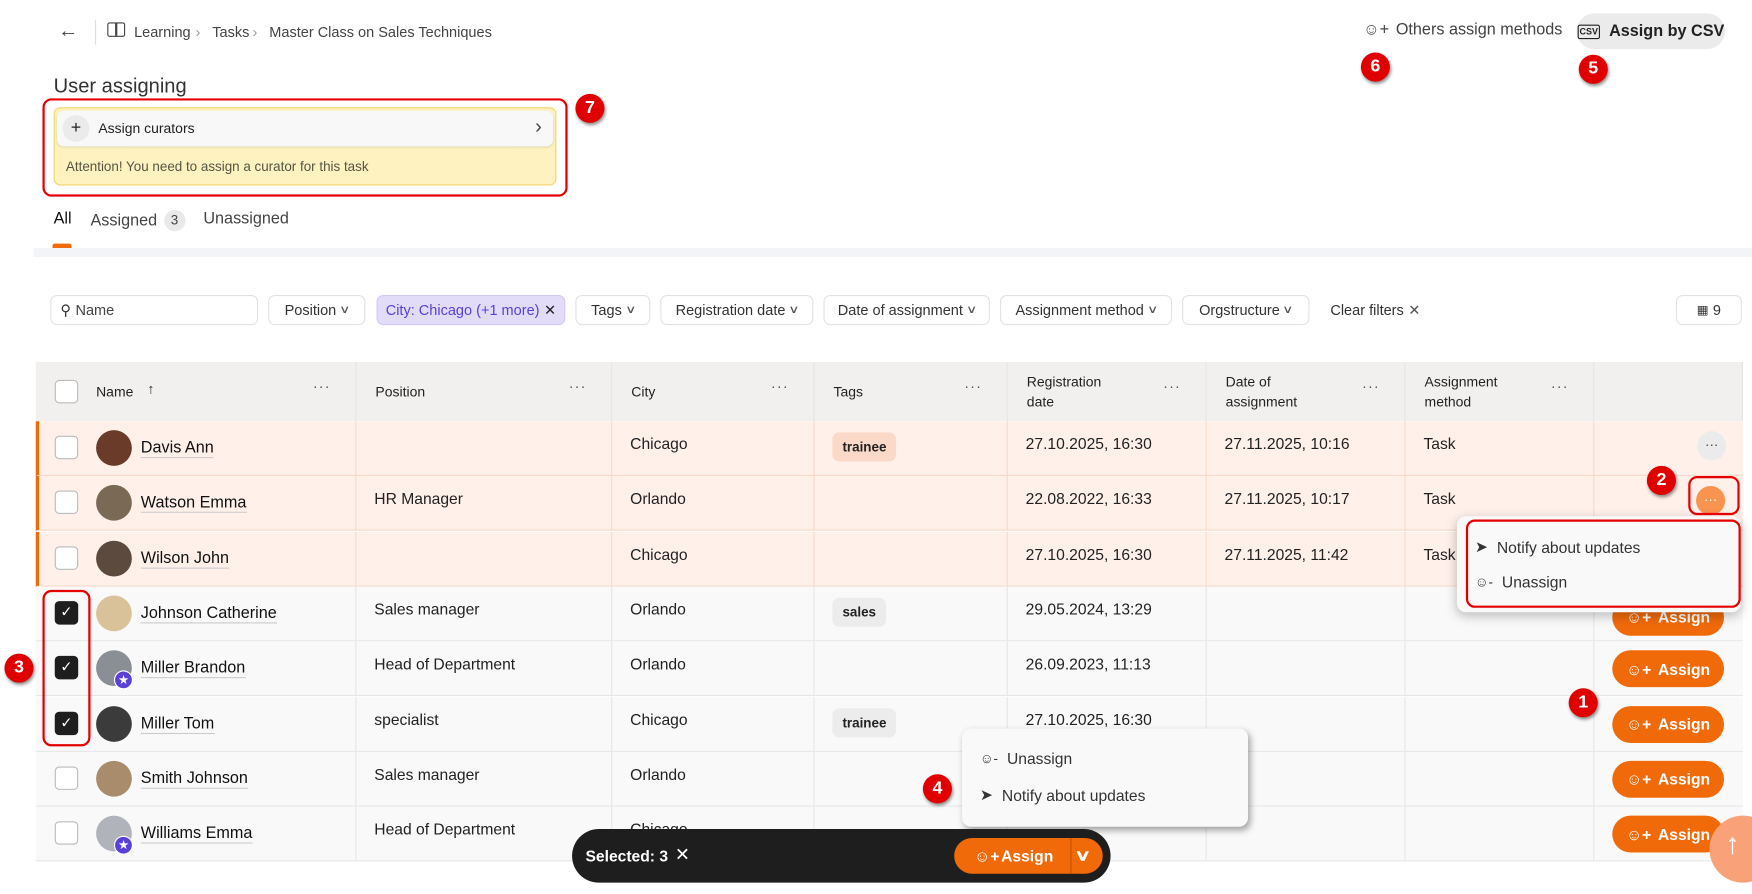 This screenshot has height=894, width=1752. Describe the element at coordinates (1462, 30) in the screenshot. I see `others-assign-methods-button: ☺+ Others assign methods` at that location.